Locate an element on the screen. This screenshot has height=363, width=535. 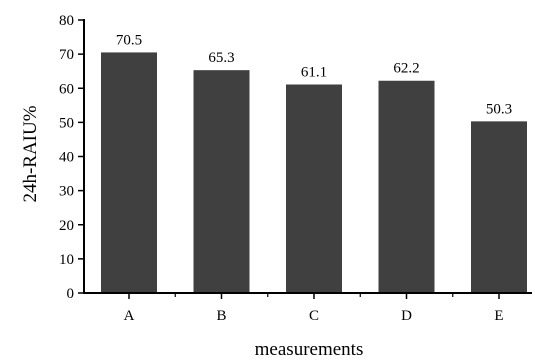
data-label-b: 65.3 is located at coordinates (221, 58).